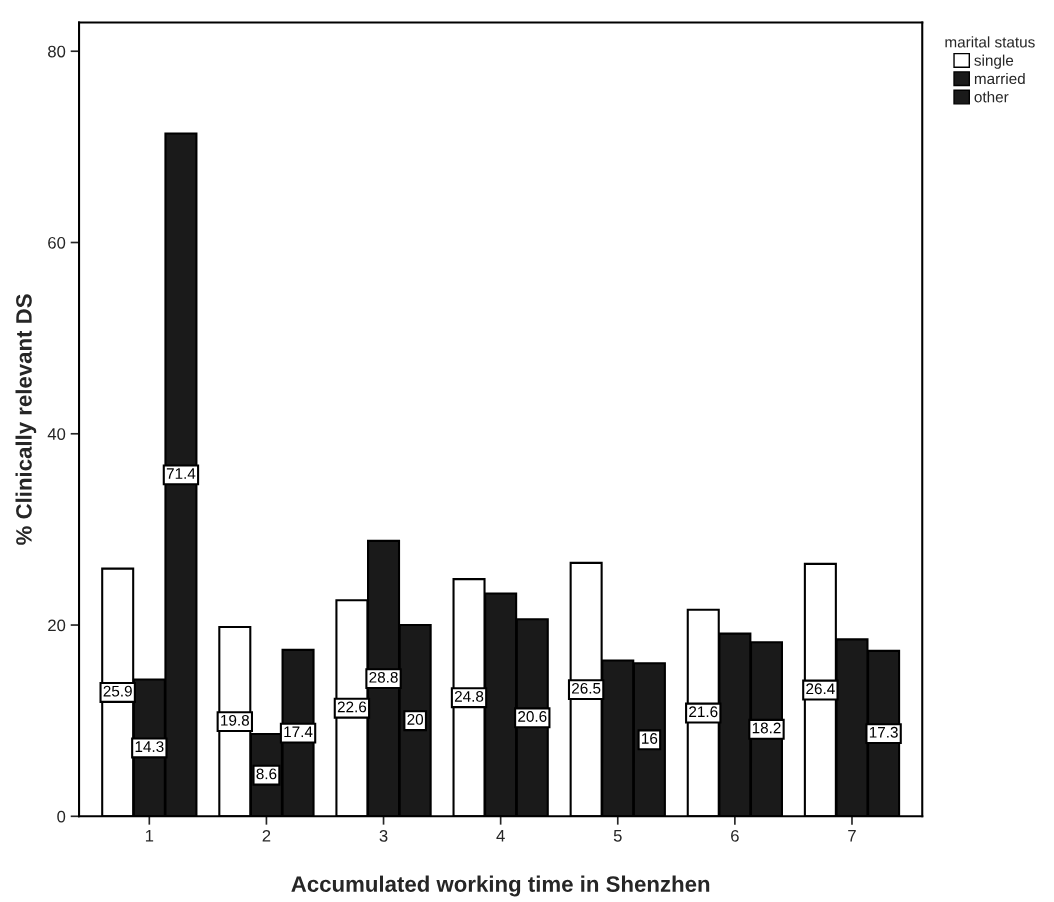 The image size is (1054, 902). I want to click on data-label: 28.8, so click(383, 677).